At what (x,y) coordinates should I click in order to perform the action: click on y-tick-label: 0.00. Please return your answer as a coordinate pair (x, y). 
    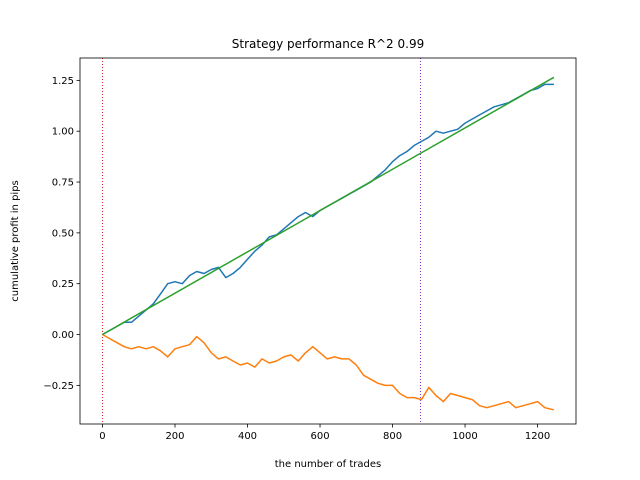
    Looking at the image, I should click on (63, 335).